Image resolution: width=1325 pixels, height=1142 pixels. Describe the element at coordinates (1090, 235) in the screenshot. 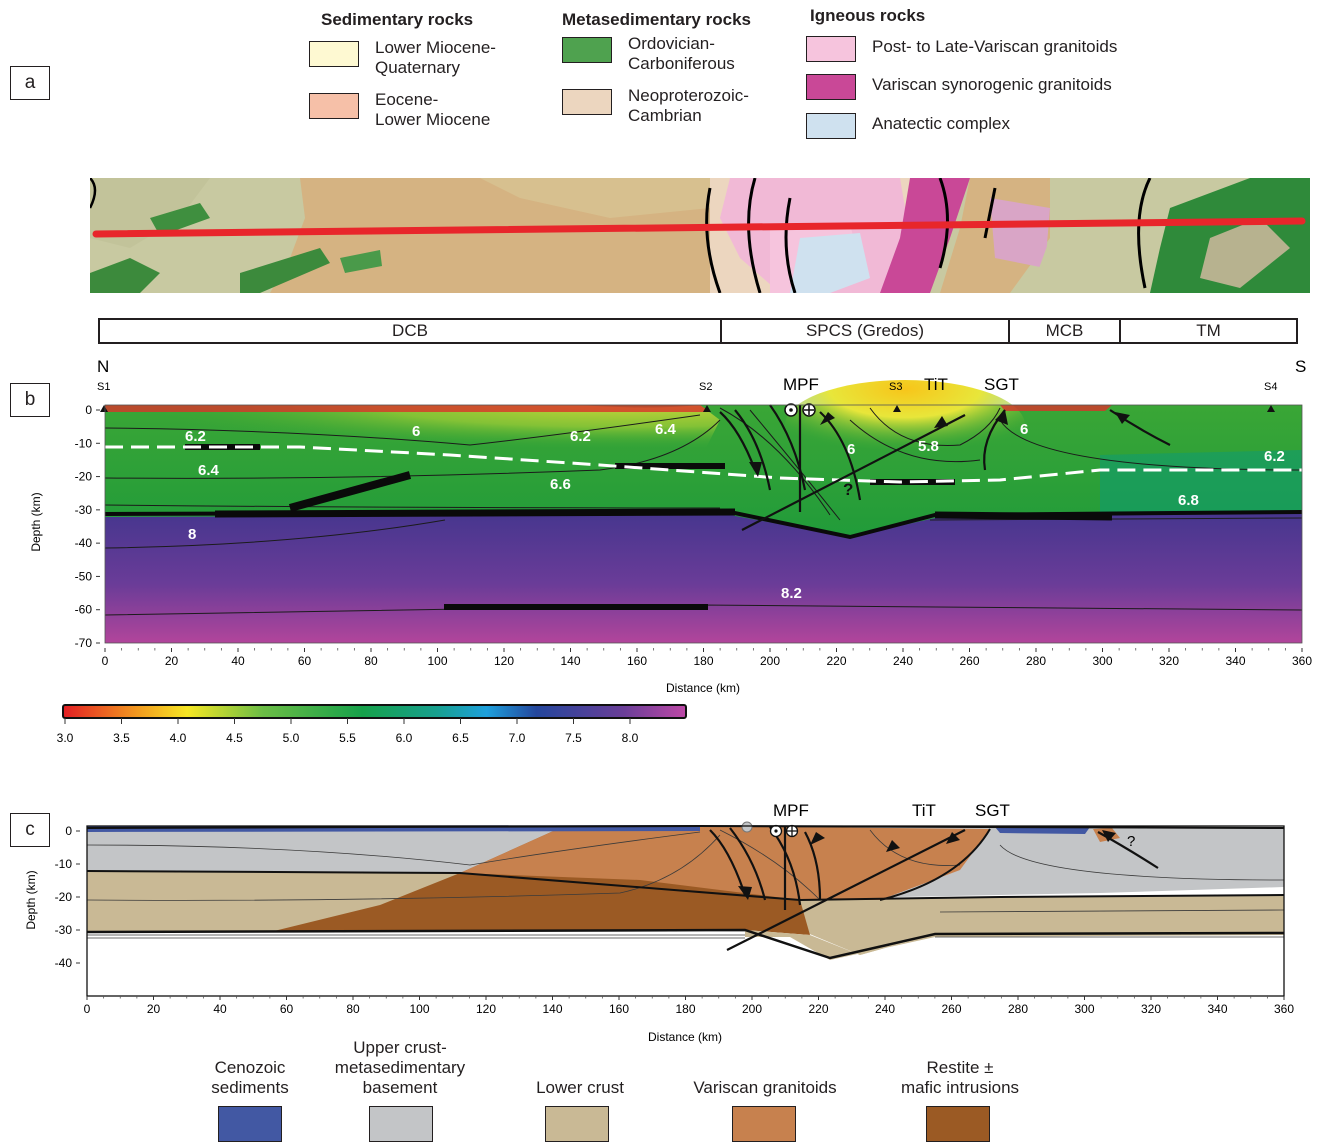

I see `map-east-sediment` at that location.